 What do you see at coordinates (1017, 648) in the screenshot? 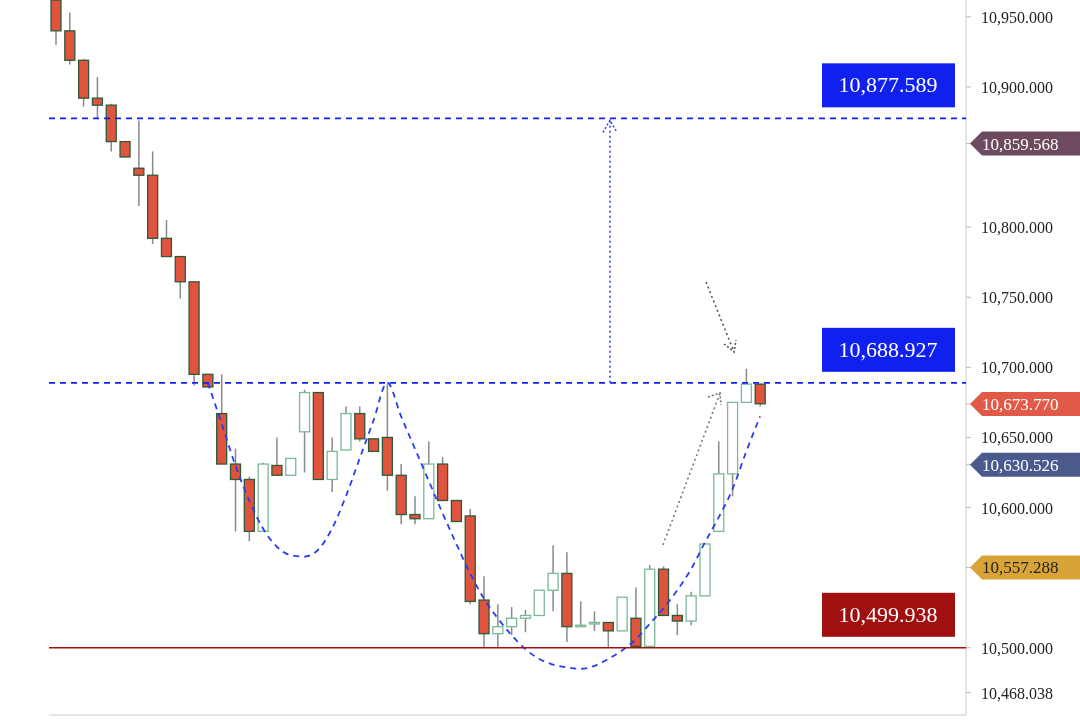
I see `y-tick-label: 10,500.000` at bounding box center [1017, 648].